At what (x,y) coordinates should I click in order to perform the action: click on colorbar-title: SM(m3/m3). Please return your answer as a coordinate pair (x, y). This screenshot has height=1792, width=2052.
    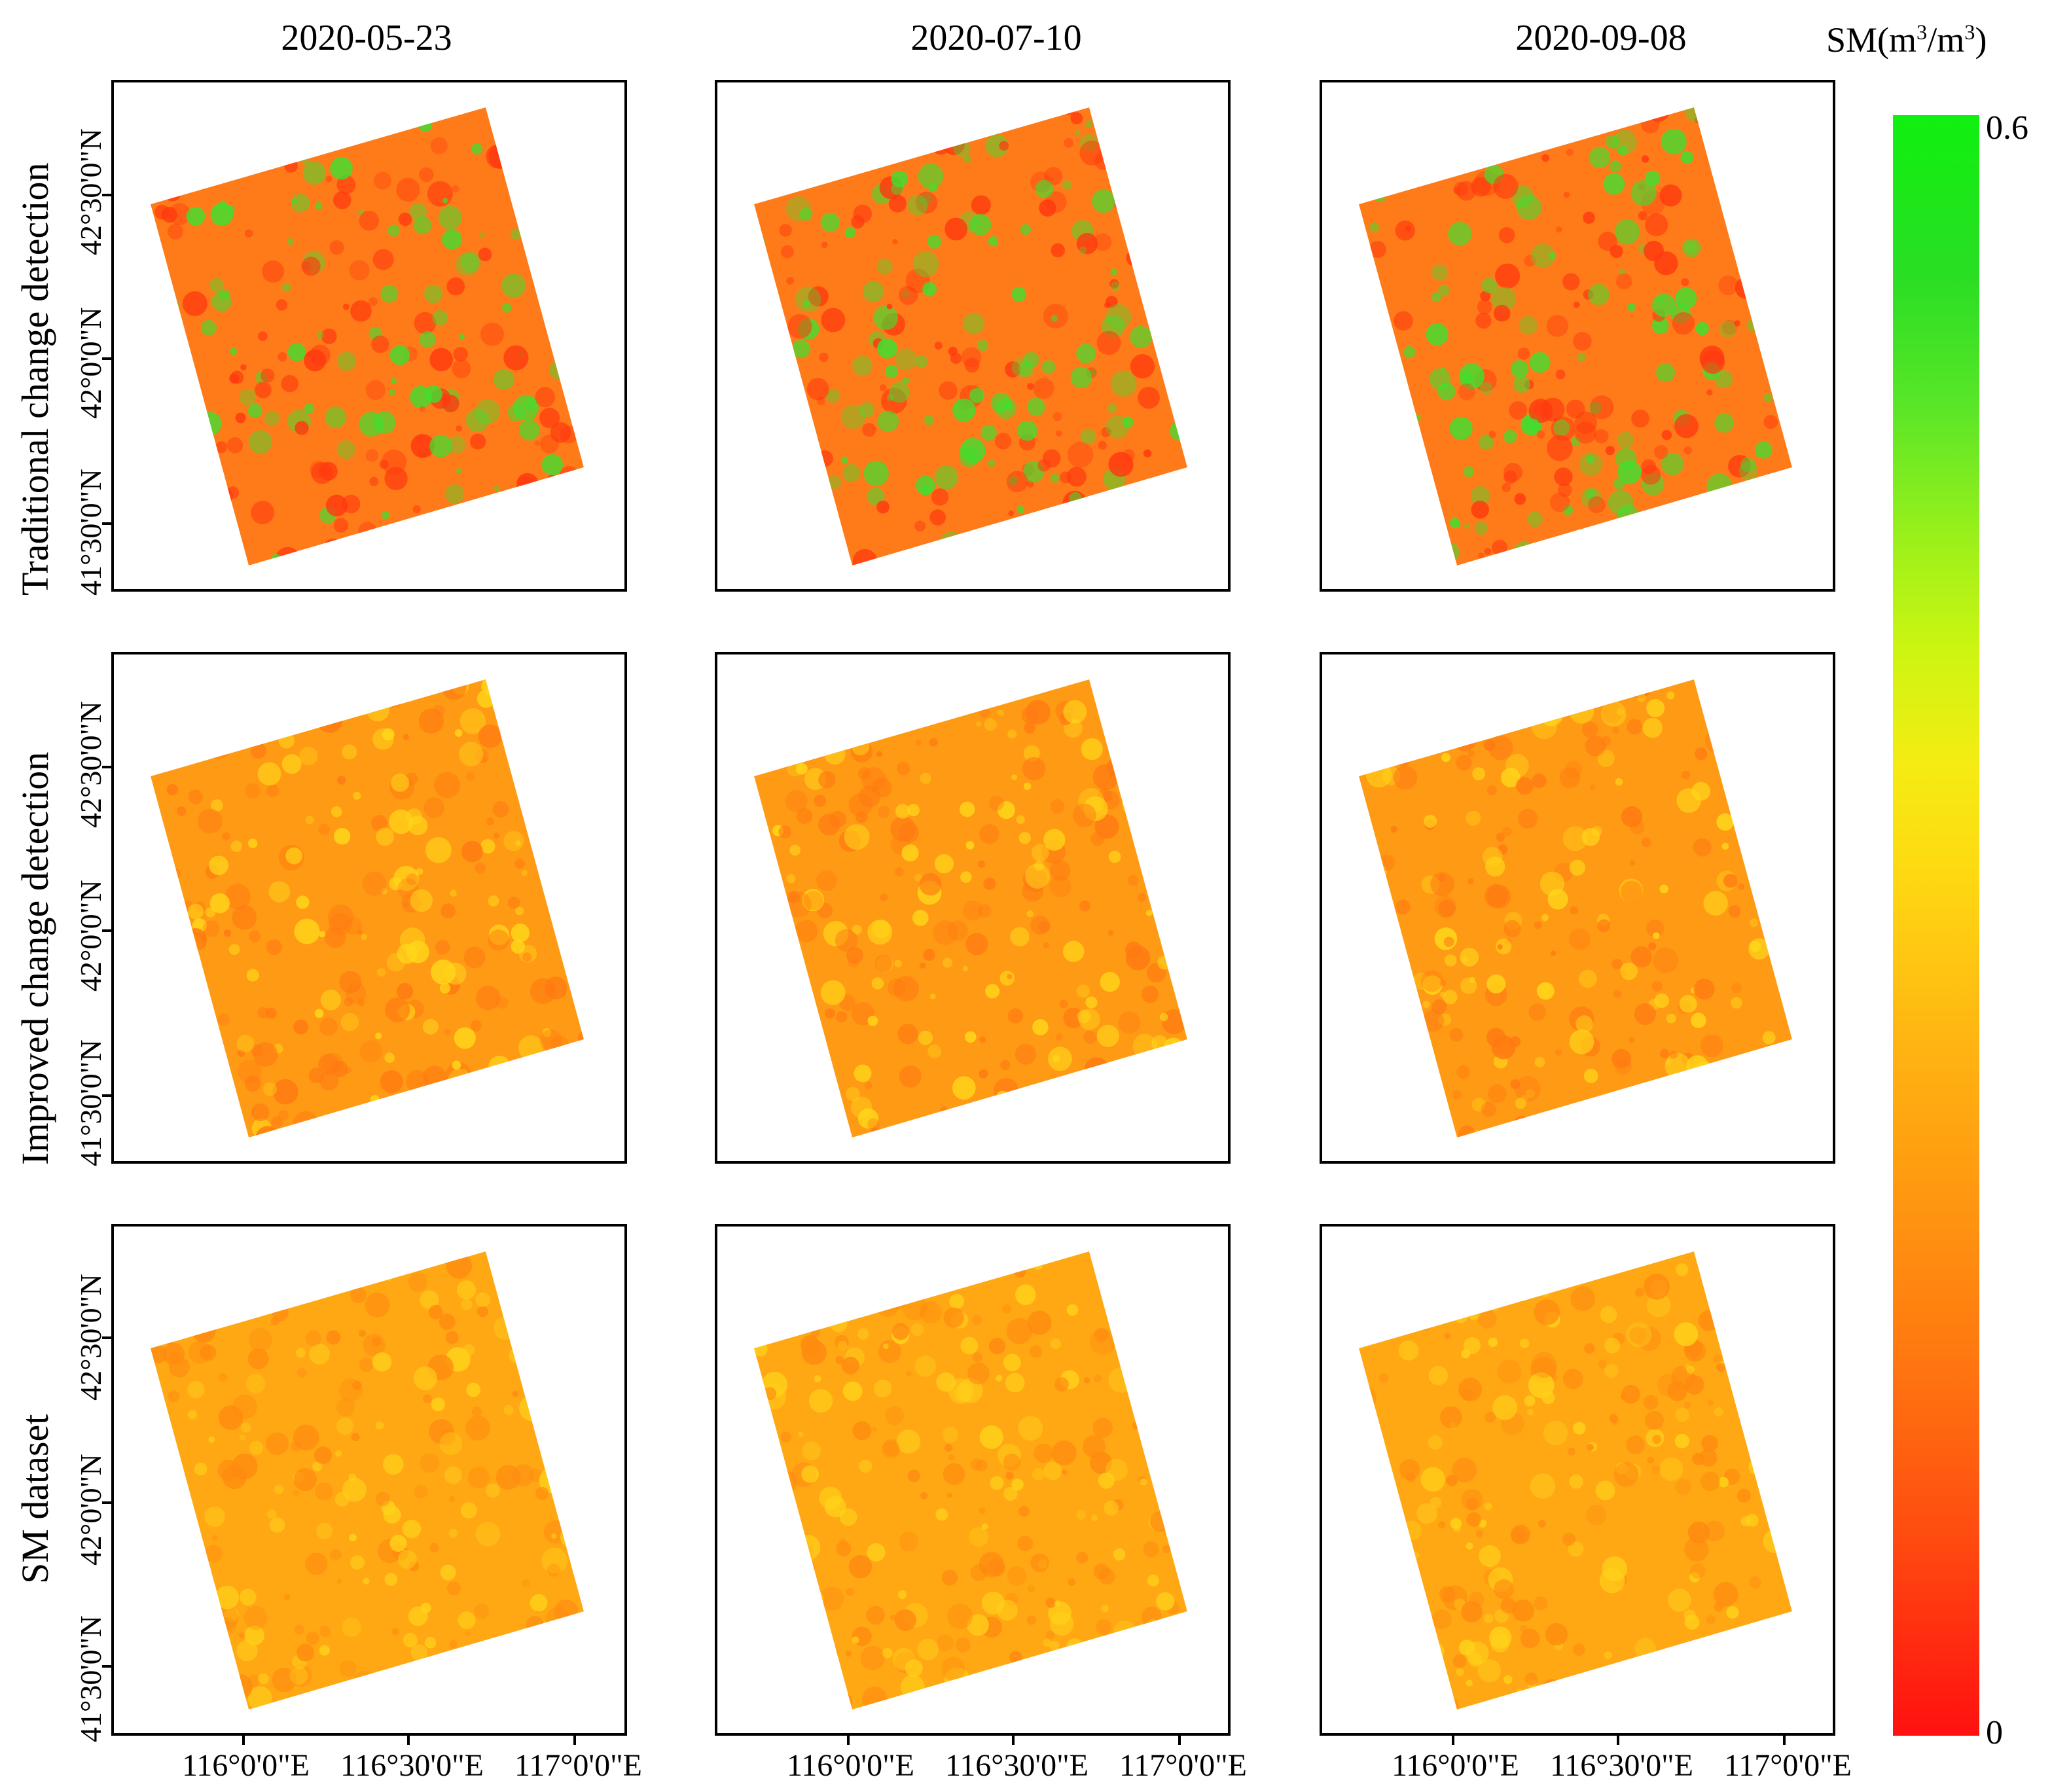
    Looking at the image, I should click on (1906, 40).